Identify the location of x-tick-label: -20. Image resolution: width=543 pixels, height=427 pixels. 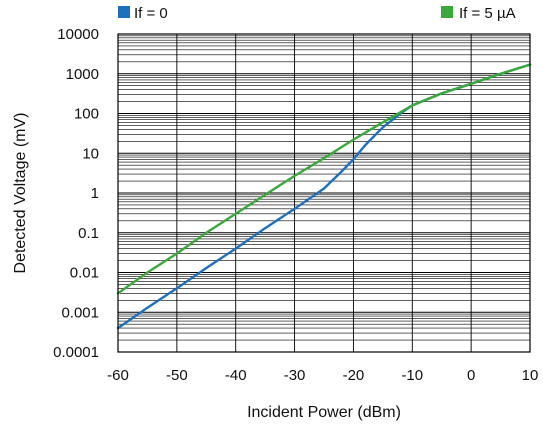
(354, 375).